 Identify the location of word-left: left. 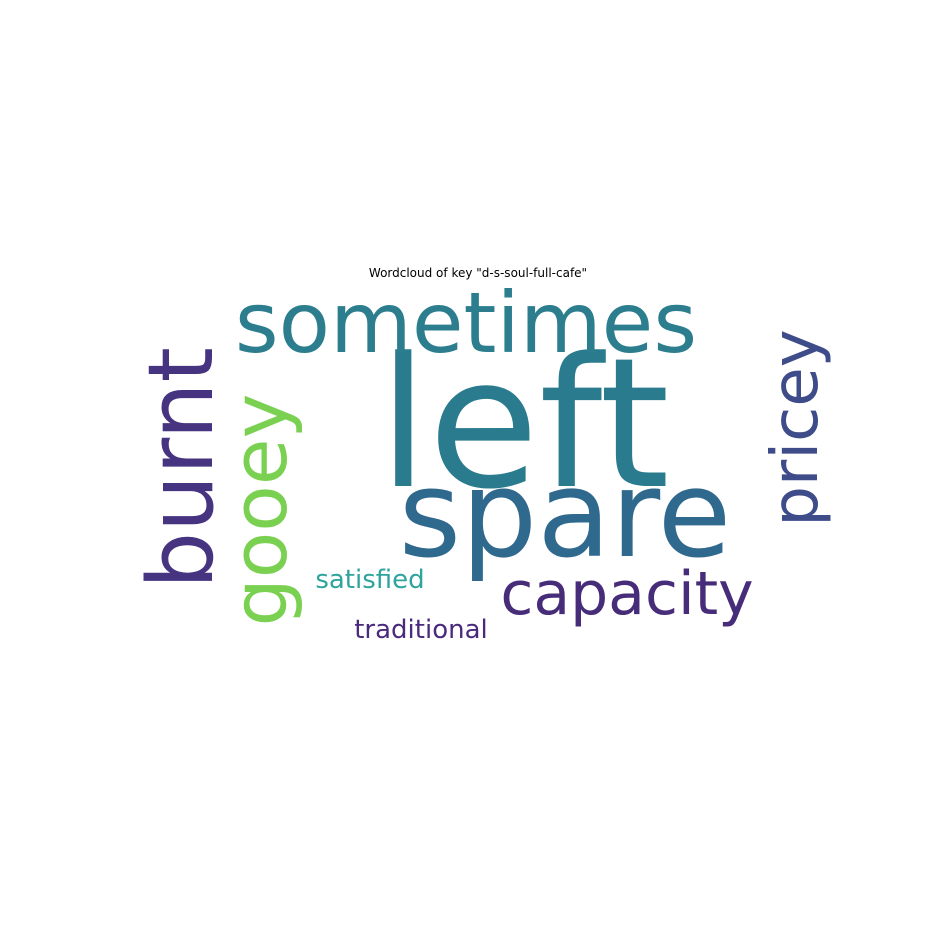
(524, 424).